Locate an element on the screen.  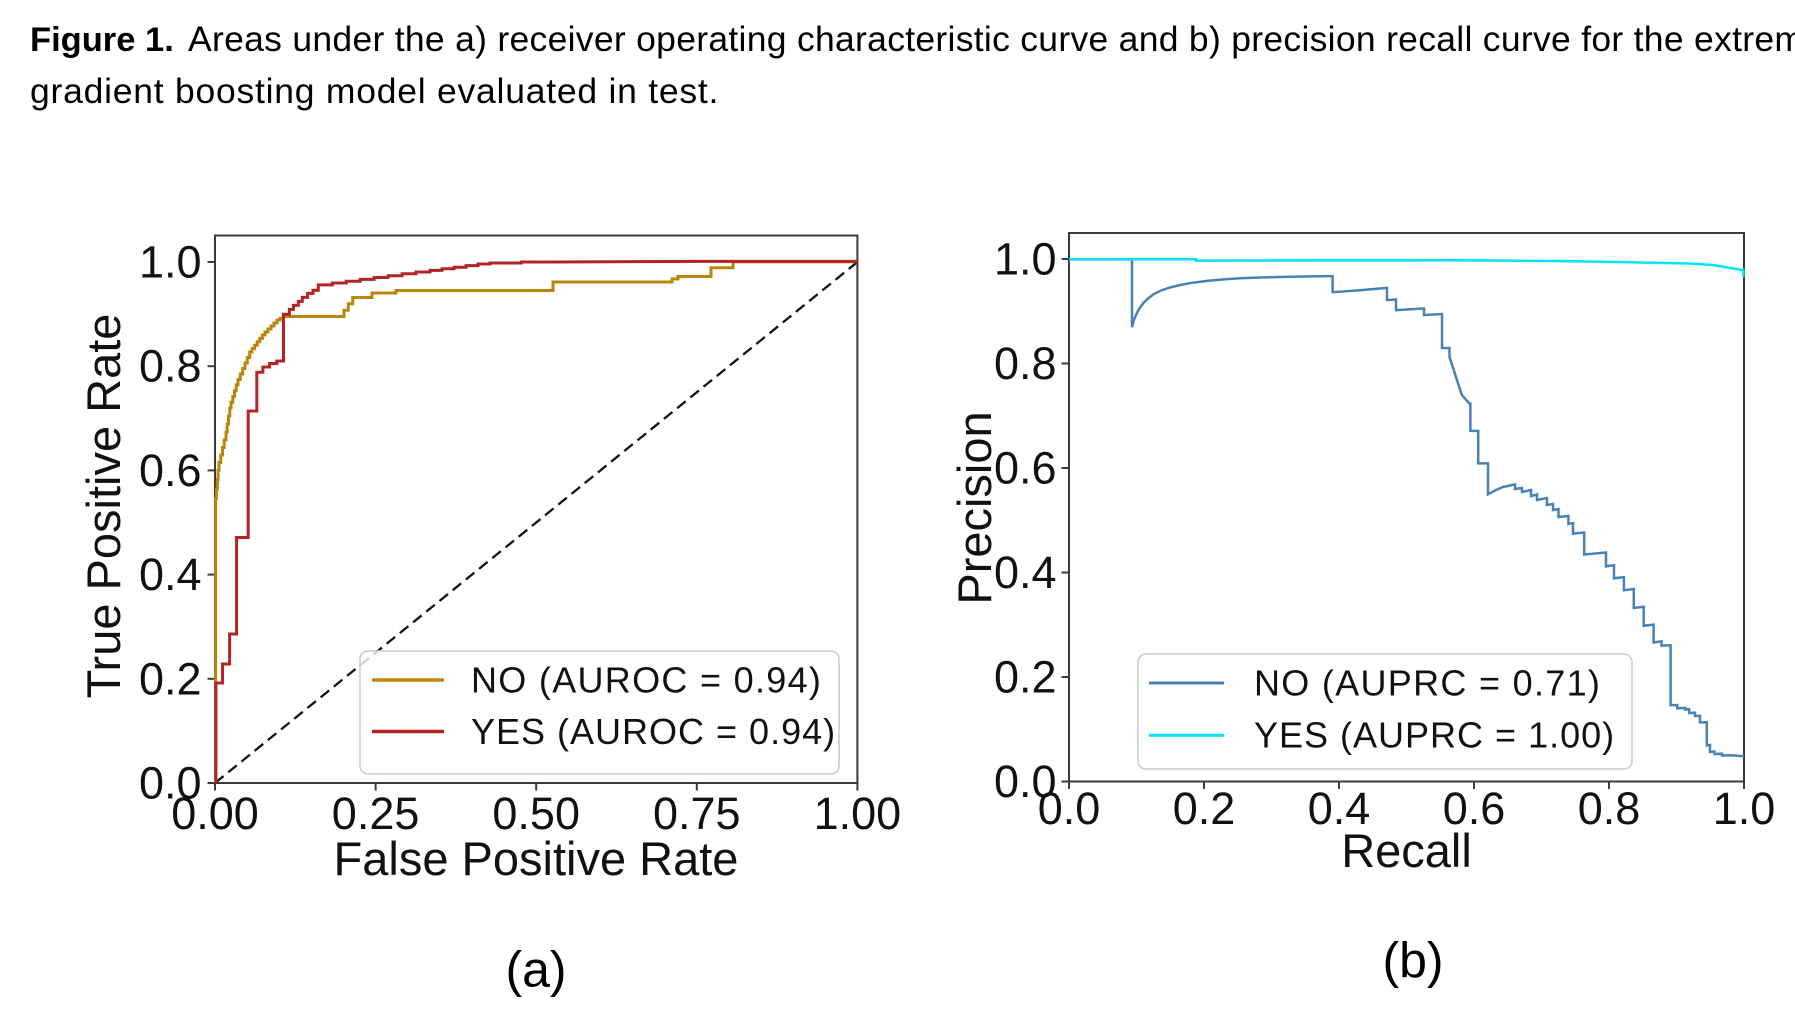
svg-text: NO (AUROC = 0.94) is located at coordinates (646, 680).